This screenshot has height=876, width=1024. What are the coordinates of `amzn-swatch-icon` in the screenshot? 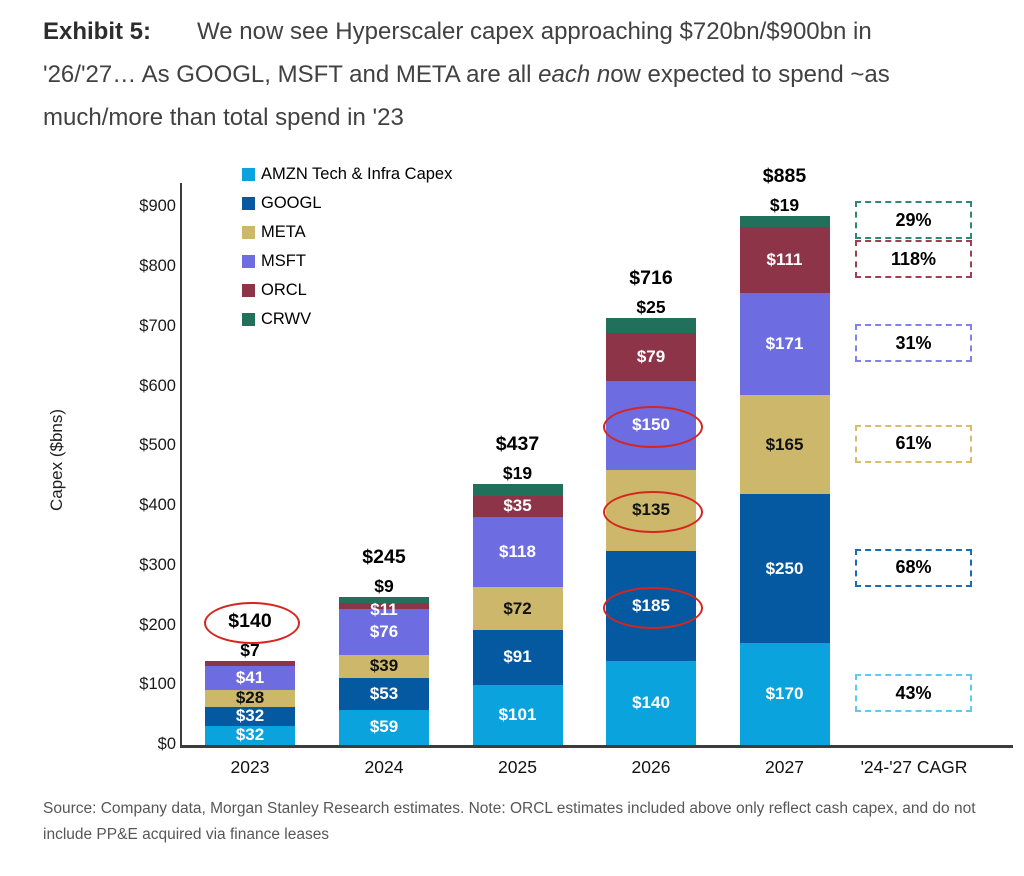 It's located at (248, 174).